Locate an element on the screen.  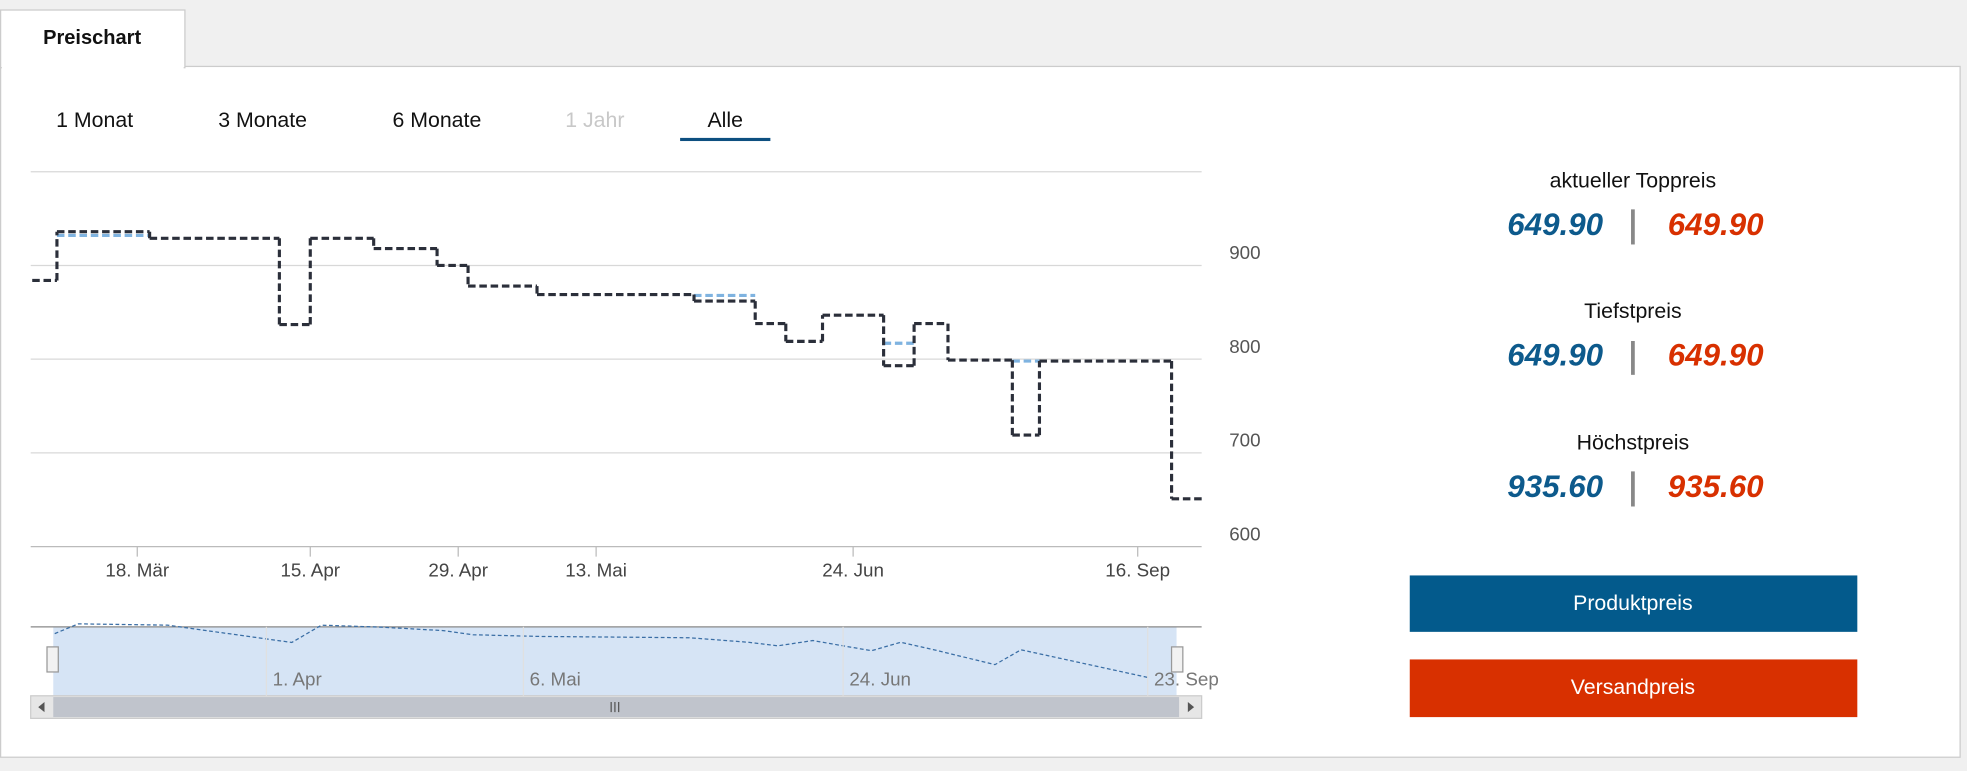
navigator-label: 24. Jun is located at coordinates (880, 679).